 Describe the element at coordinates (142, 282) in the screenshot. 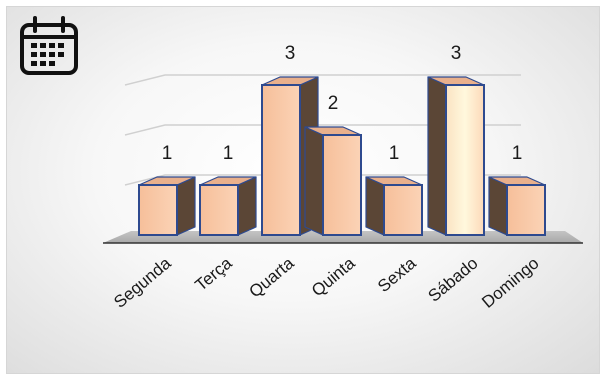

I see `tick-label-segunda: Segunda` at that location.